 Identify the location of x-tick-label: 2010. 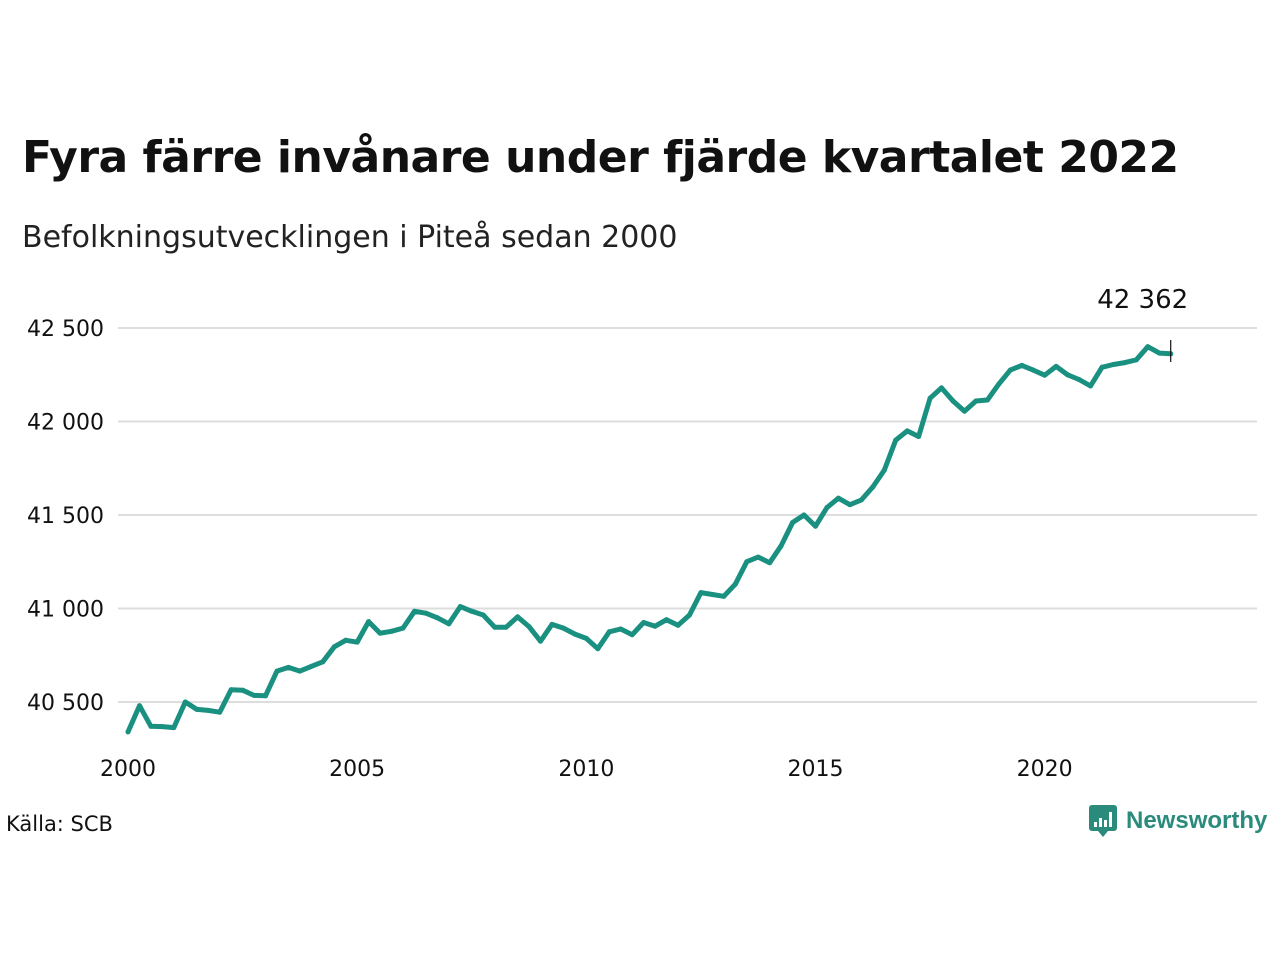
(586, 769).